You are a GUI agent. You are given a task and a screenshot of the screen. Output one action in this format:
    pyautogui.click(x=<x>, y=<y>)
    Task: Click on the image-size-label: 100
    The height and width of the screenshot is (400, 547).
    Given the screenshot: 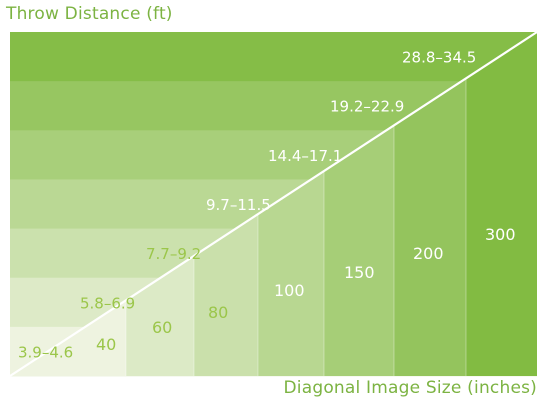 What is the action you would take?
    pyautogui.click(x=289, y=290)
    